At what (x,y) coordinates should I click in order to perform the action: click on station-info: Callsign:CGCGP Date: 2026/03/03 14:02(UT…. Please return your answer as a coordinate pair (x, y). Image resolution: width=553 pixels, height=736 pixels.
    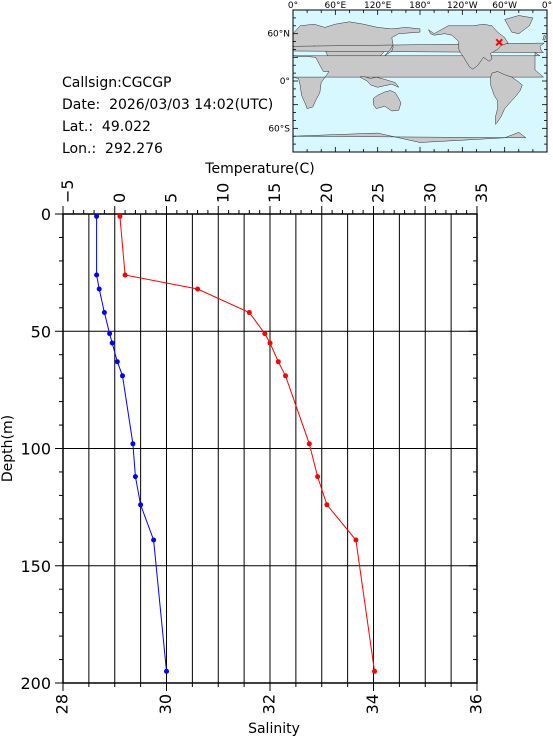
    Looking at the image, I should click on (167, 116).